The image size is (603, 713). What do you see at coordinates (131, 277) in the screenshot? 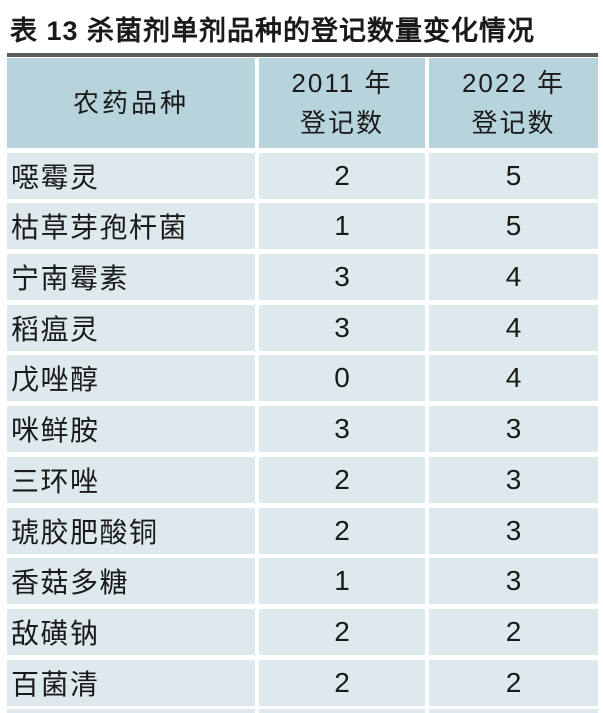
I see `pesticide-name-cell: 宁南霉素` at bounding box center [131, 277].